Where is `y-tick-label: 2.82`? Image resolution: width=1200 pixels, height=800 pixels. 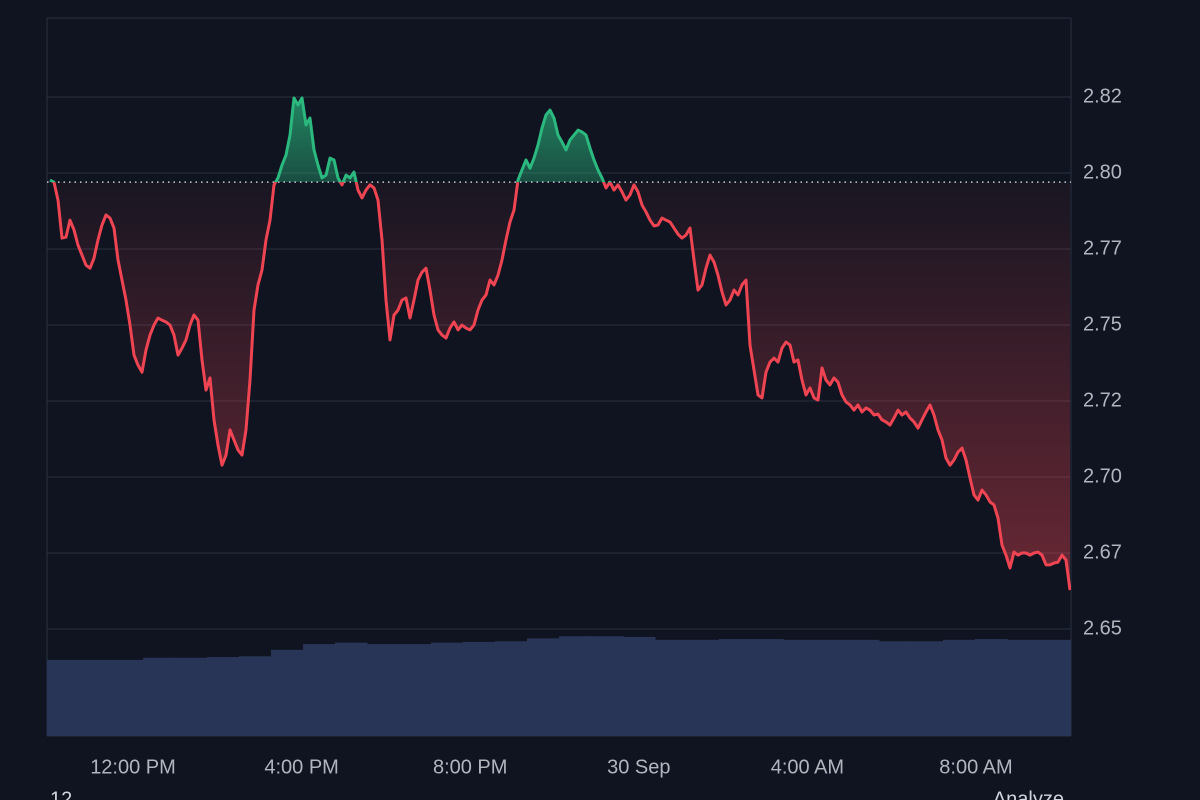
y-tick-label: 2.82 is located at coordinates (1102, 96).